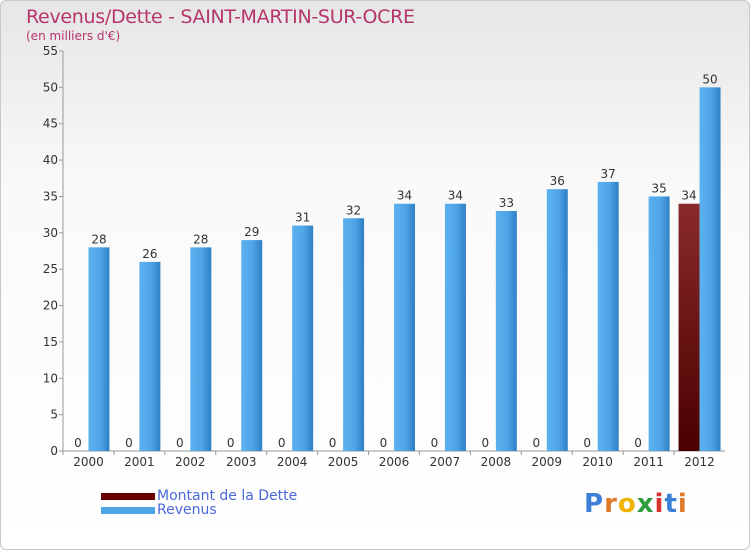  Describe the element at coordinates (546, 462) in the screenshot. I see `x-tick-label: 2009` at that location.